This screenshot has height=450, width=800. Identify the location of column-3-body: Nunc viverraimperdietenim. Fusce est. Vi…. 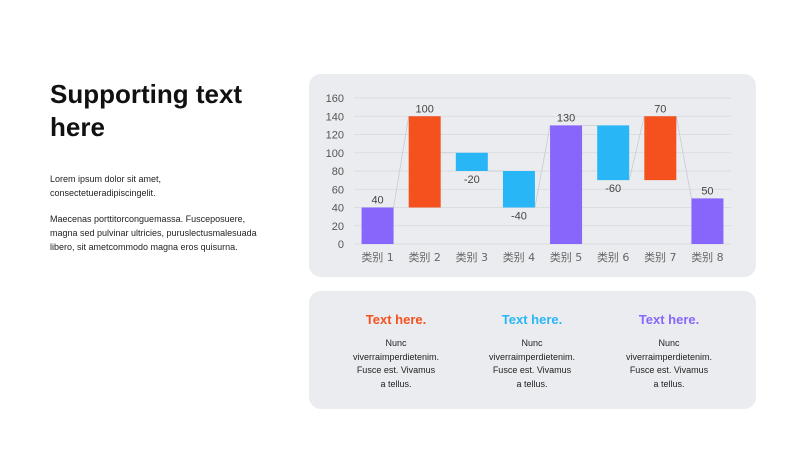
(669, 363).